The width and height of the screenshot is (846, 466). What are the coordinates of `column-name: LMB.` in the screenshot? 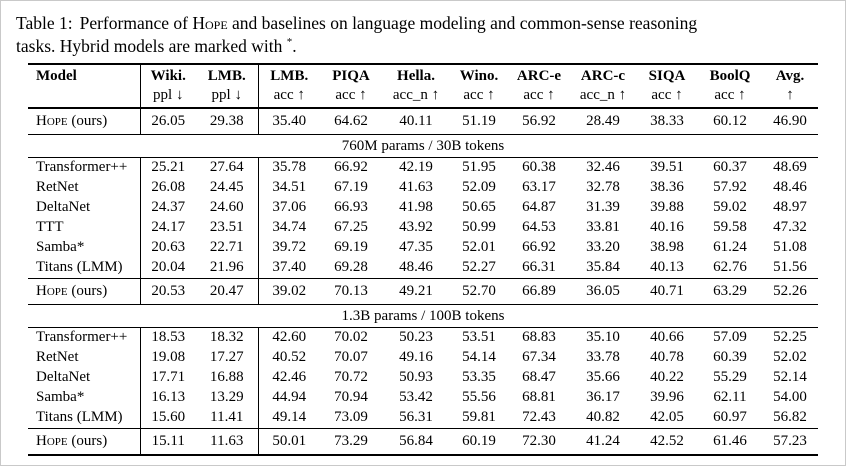 It's located at (227, 74).